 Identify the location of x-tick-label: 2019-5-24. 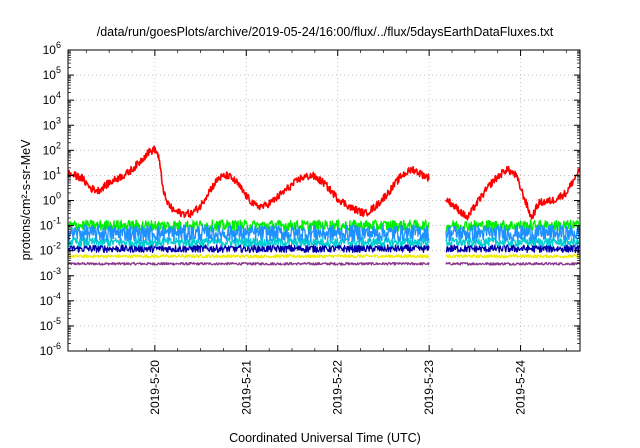
(521, 387).